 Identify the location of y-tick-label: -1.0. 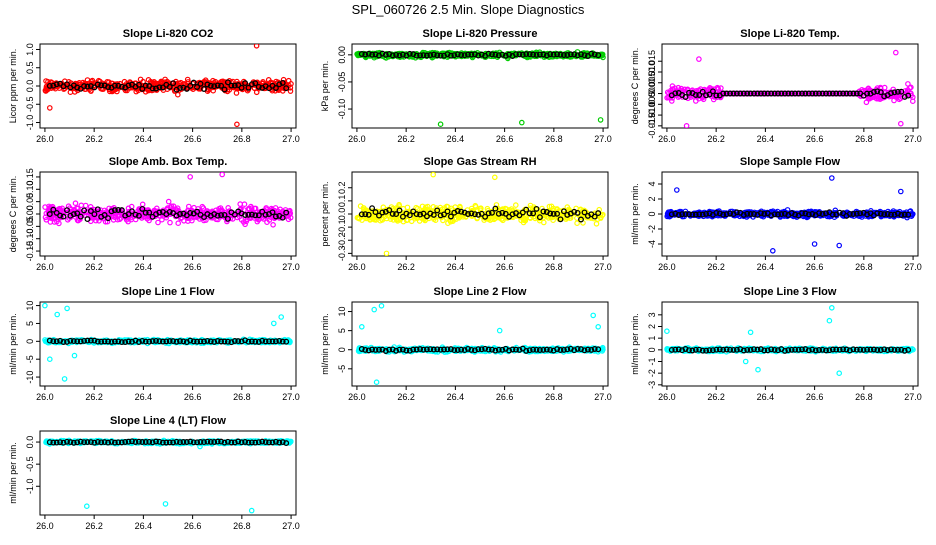
(30, 123).